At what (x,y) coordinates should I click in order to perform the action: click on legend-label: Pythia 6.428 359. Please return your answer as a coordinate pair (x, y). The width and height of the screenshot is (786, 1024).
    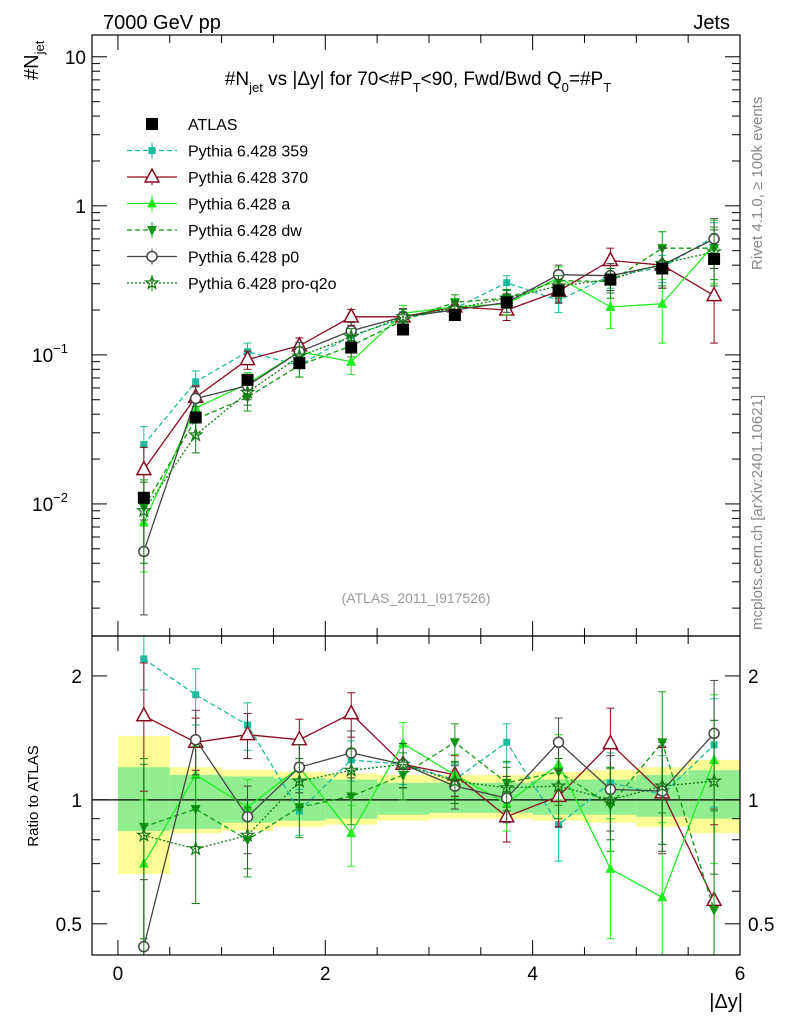
    Looking at the image, I should click on (248, 152).